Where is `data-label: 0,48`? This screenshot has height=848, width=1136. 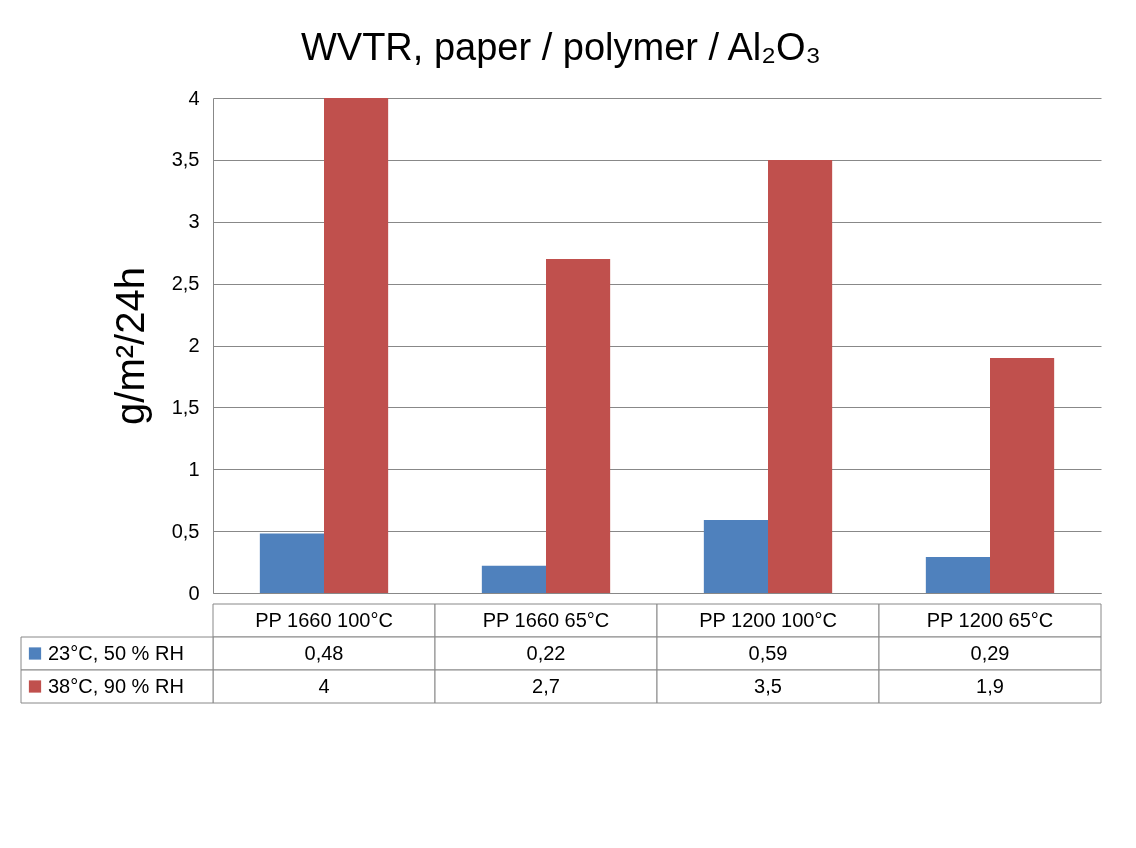 data-label: 0,48 is located at coordinates (324, 652).